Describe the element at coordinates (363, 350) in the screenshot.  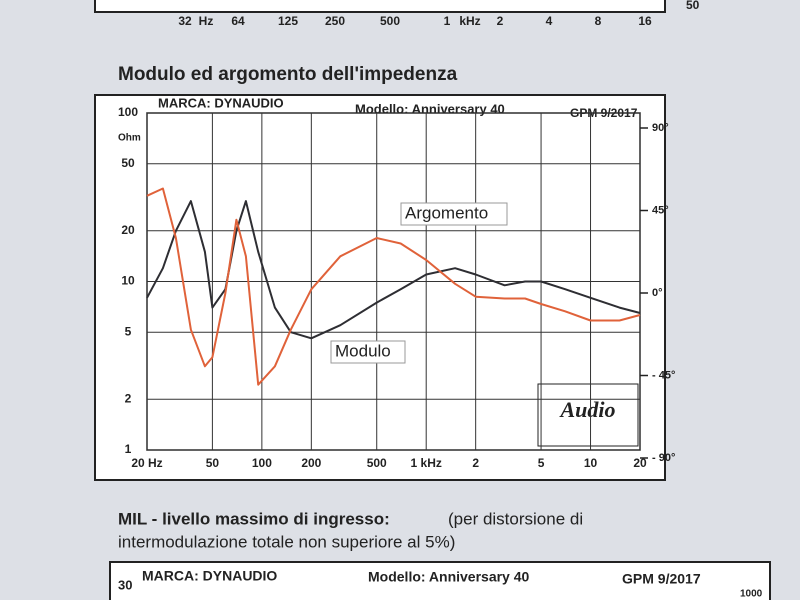
I see `series-label: Modulo` at that location.